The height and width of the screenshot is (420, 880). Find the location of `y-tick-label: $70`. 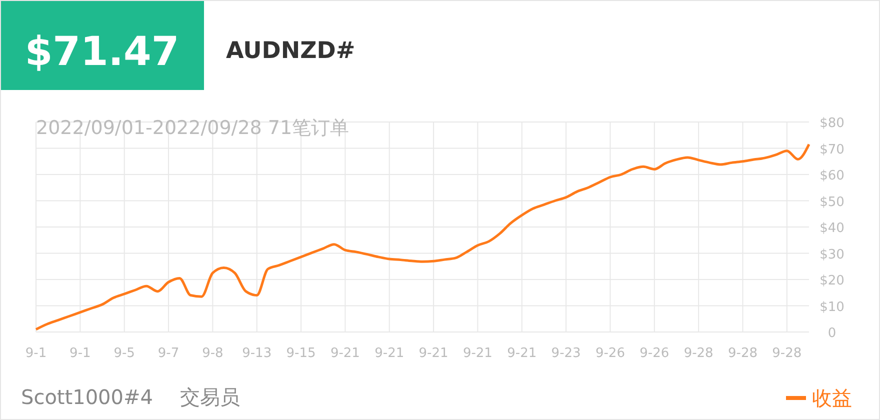

y-tick-label: $70 is located at coordinates (832, 150).